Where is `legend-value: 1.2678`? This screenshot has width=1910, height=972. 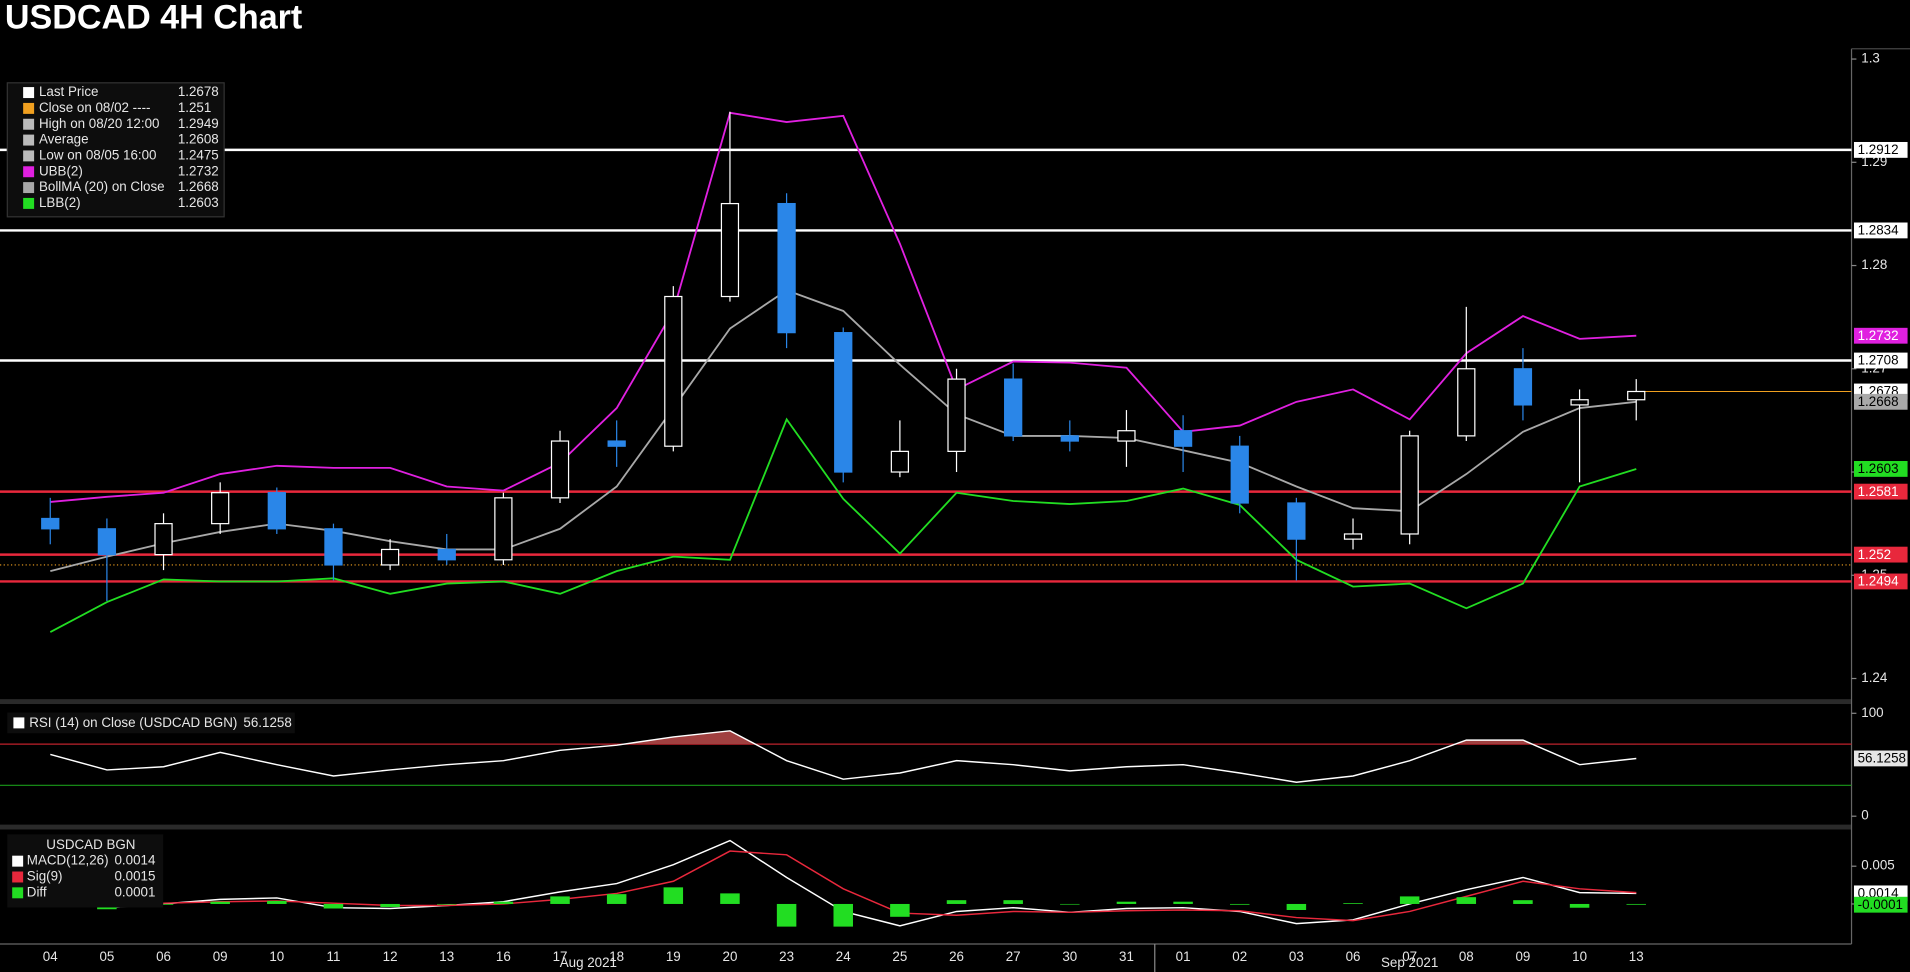
legend-value: 1.2678 is located at coordinates (198, 91).